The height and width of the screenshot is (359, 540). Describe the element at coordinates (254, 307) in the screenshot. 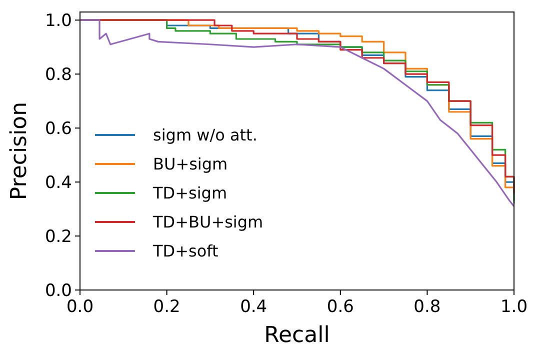

I see `x-tick-label: 0.4` at that location.